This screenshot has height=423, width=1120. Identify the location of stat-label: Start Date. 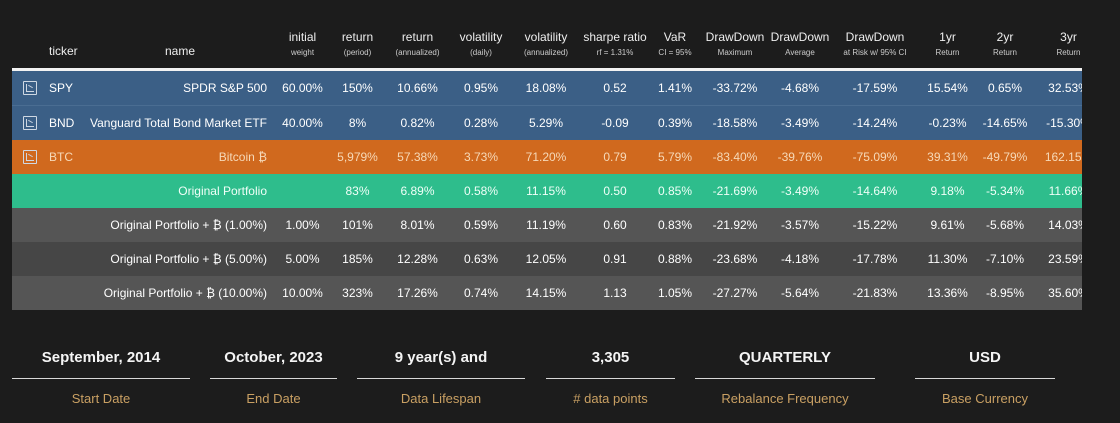
(101, 398).